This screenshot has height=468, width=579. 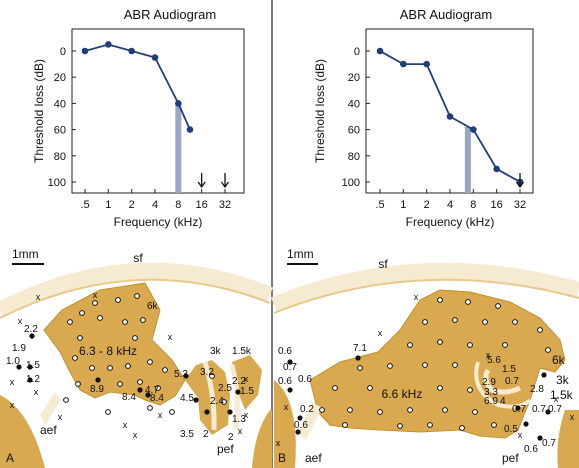 What do you see at coordinates (25, 254) in the screenshot?
I see `scale-label-a: 1mm` at bounding box center [25, 254].